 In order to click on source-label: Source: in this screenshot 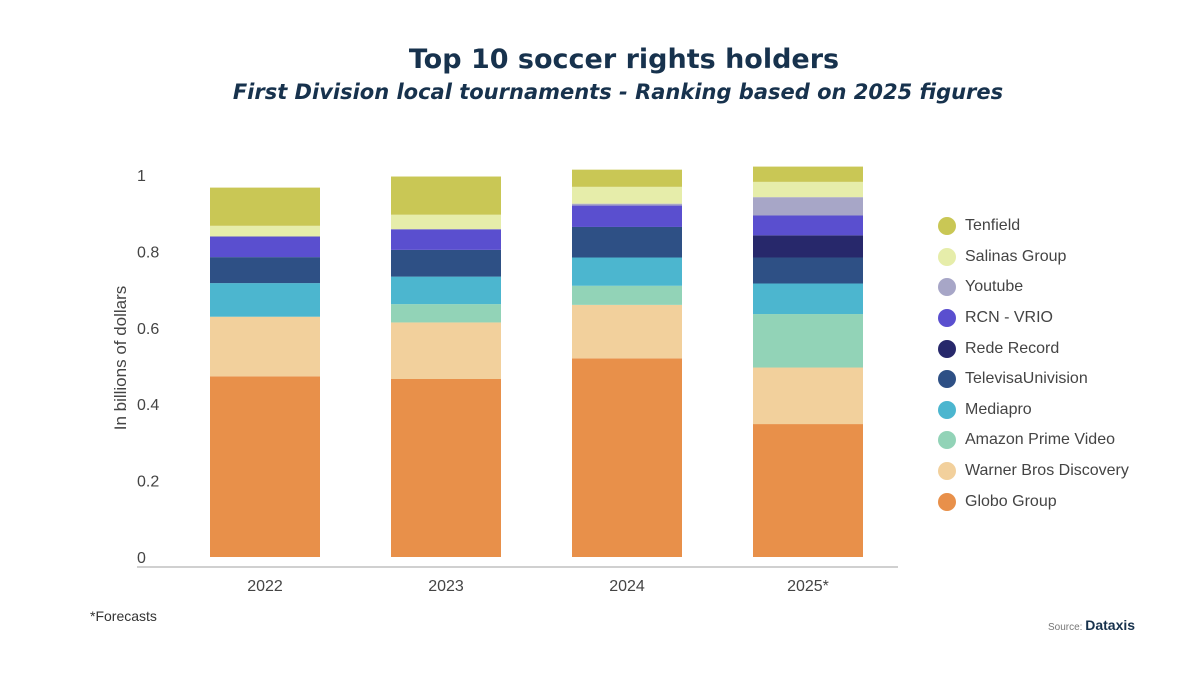, I will do `click(1065, 627)`.